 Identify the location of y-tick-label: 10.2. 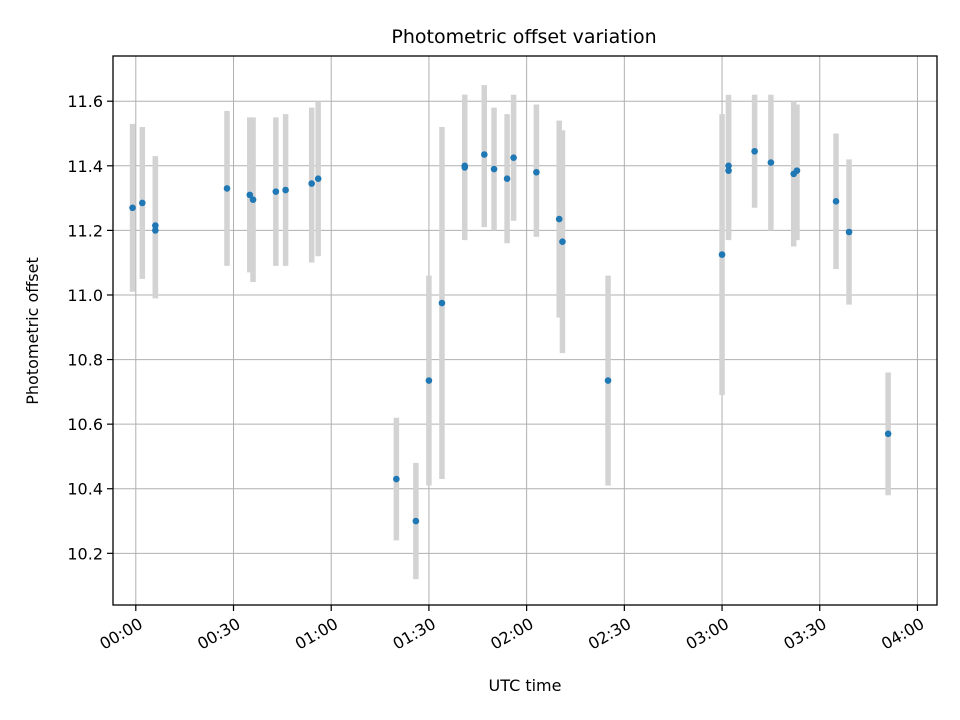
(85, 553).